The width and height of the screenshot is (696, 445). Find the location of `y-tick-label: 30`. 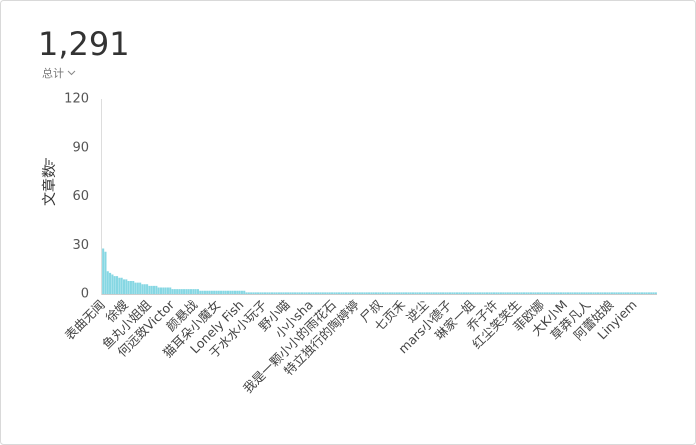

y-tick-label: 30 is located at coordinates (80, 245).